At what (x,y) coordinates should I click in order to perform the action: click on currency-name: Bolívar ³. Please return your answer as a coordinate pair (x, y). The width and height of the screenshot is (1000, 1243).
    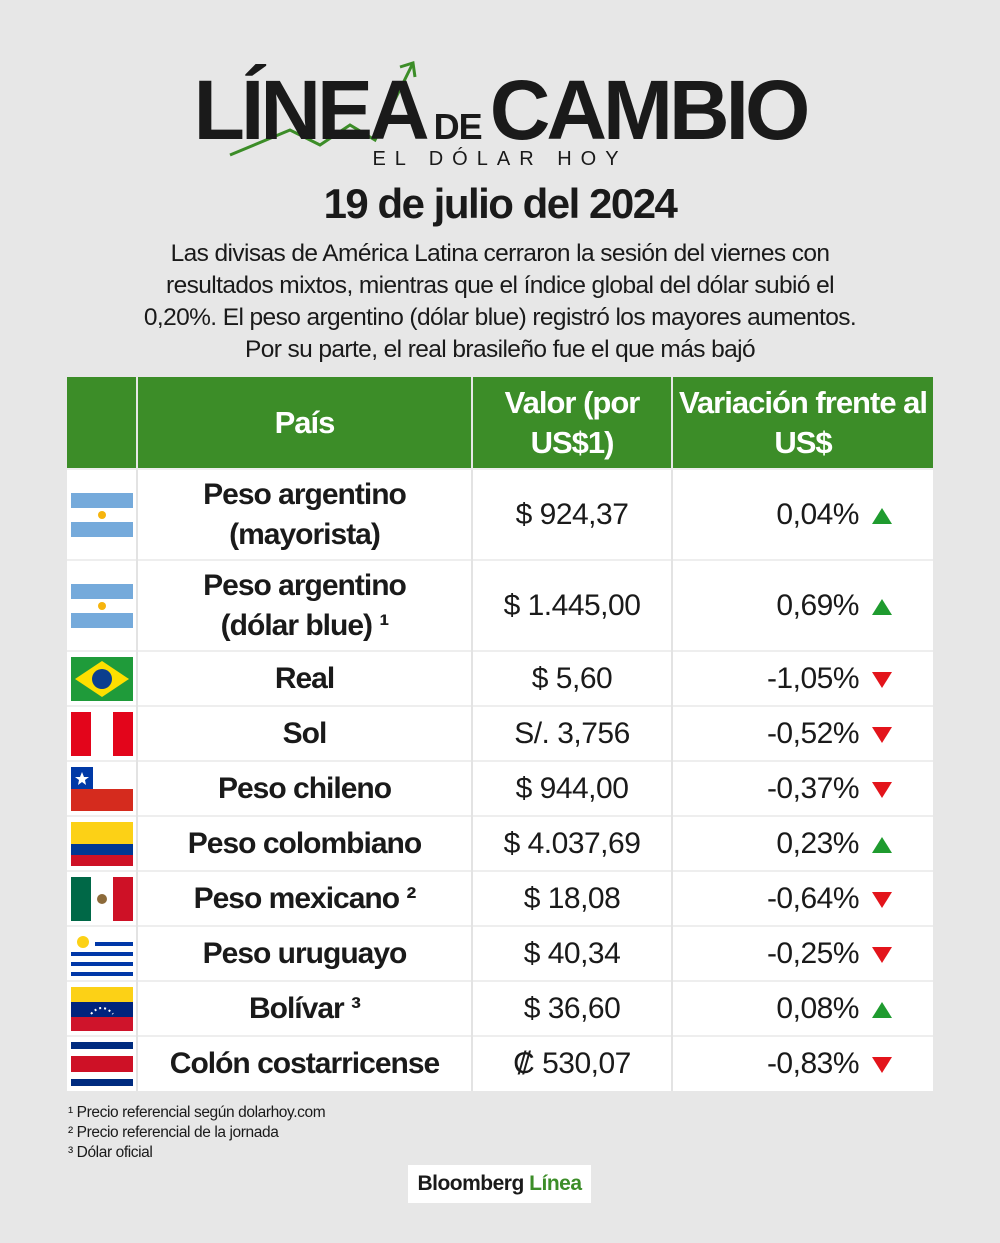
    Looking at the image, I should click on (304, 1008).